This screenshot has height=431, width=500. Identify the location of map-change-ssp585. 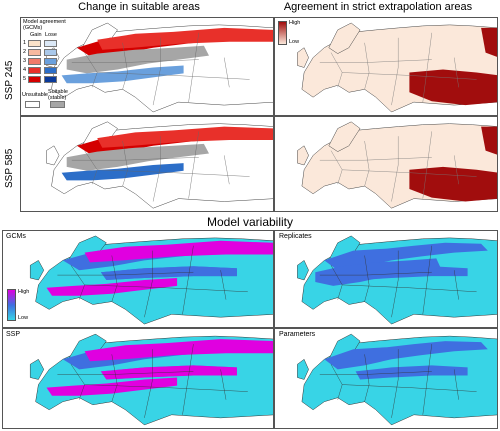
(147, 164).